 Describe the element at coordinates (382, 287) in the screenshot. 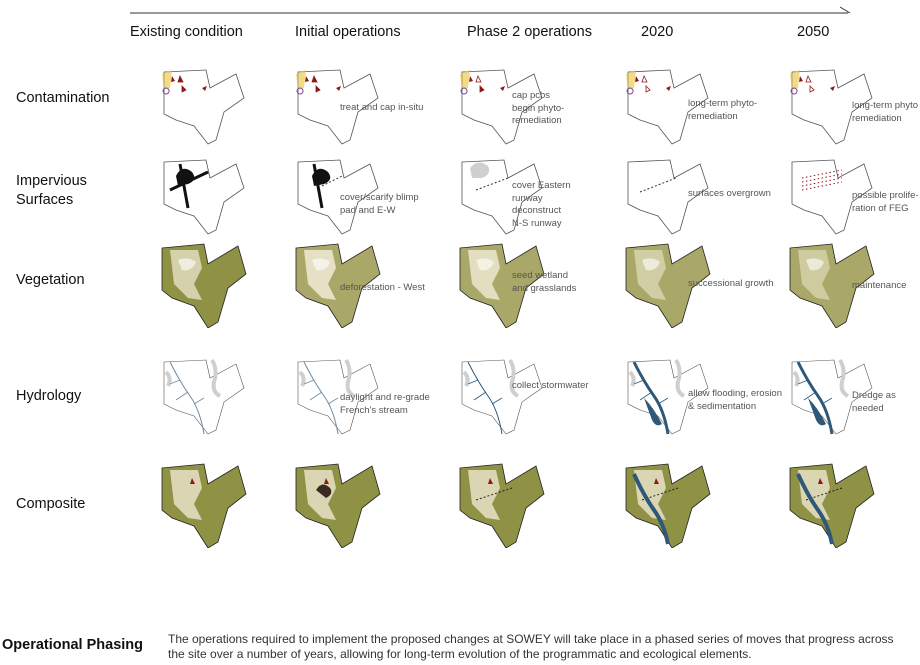

I see `phase-note: deforestation - West` at that location.